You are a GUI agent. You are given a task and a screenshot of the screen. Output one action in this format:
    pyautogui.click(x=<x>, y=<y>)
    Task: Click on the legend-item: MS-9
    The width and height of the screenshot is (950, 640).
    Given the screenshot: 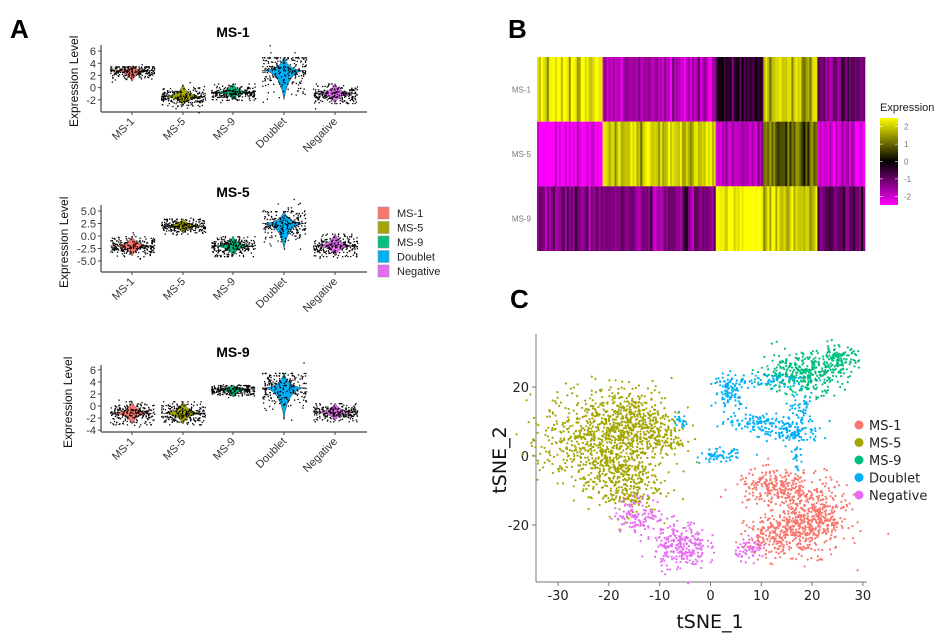 What is the action you would take?
    pyautogui.click(x=400, y=242)
    